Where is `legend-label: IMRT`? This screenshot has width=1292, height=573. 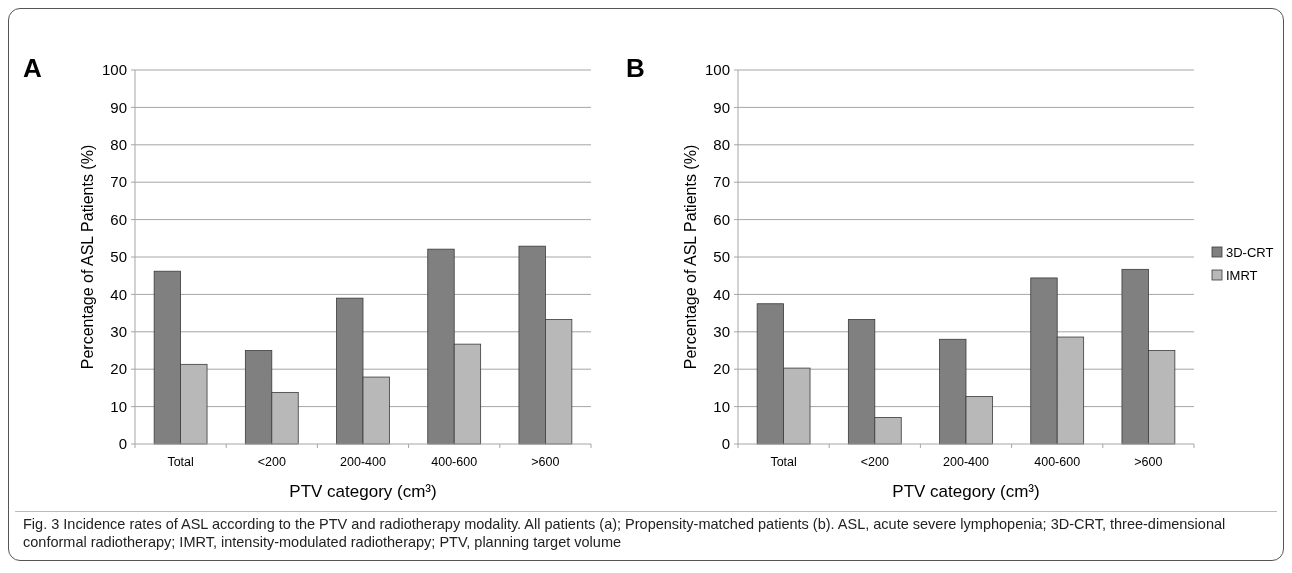
legend-label: IMRT is located at coordinates (1242, 275).